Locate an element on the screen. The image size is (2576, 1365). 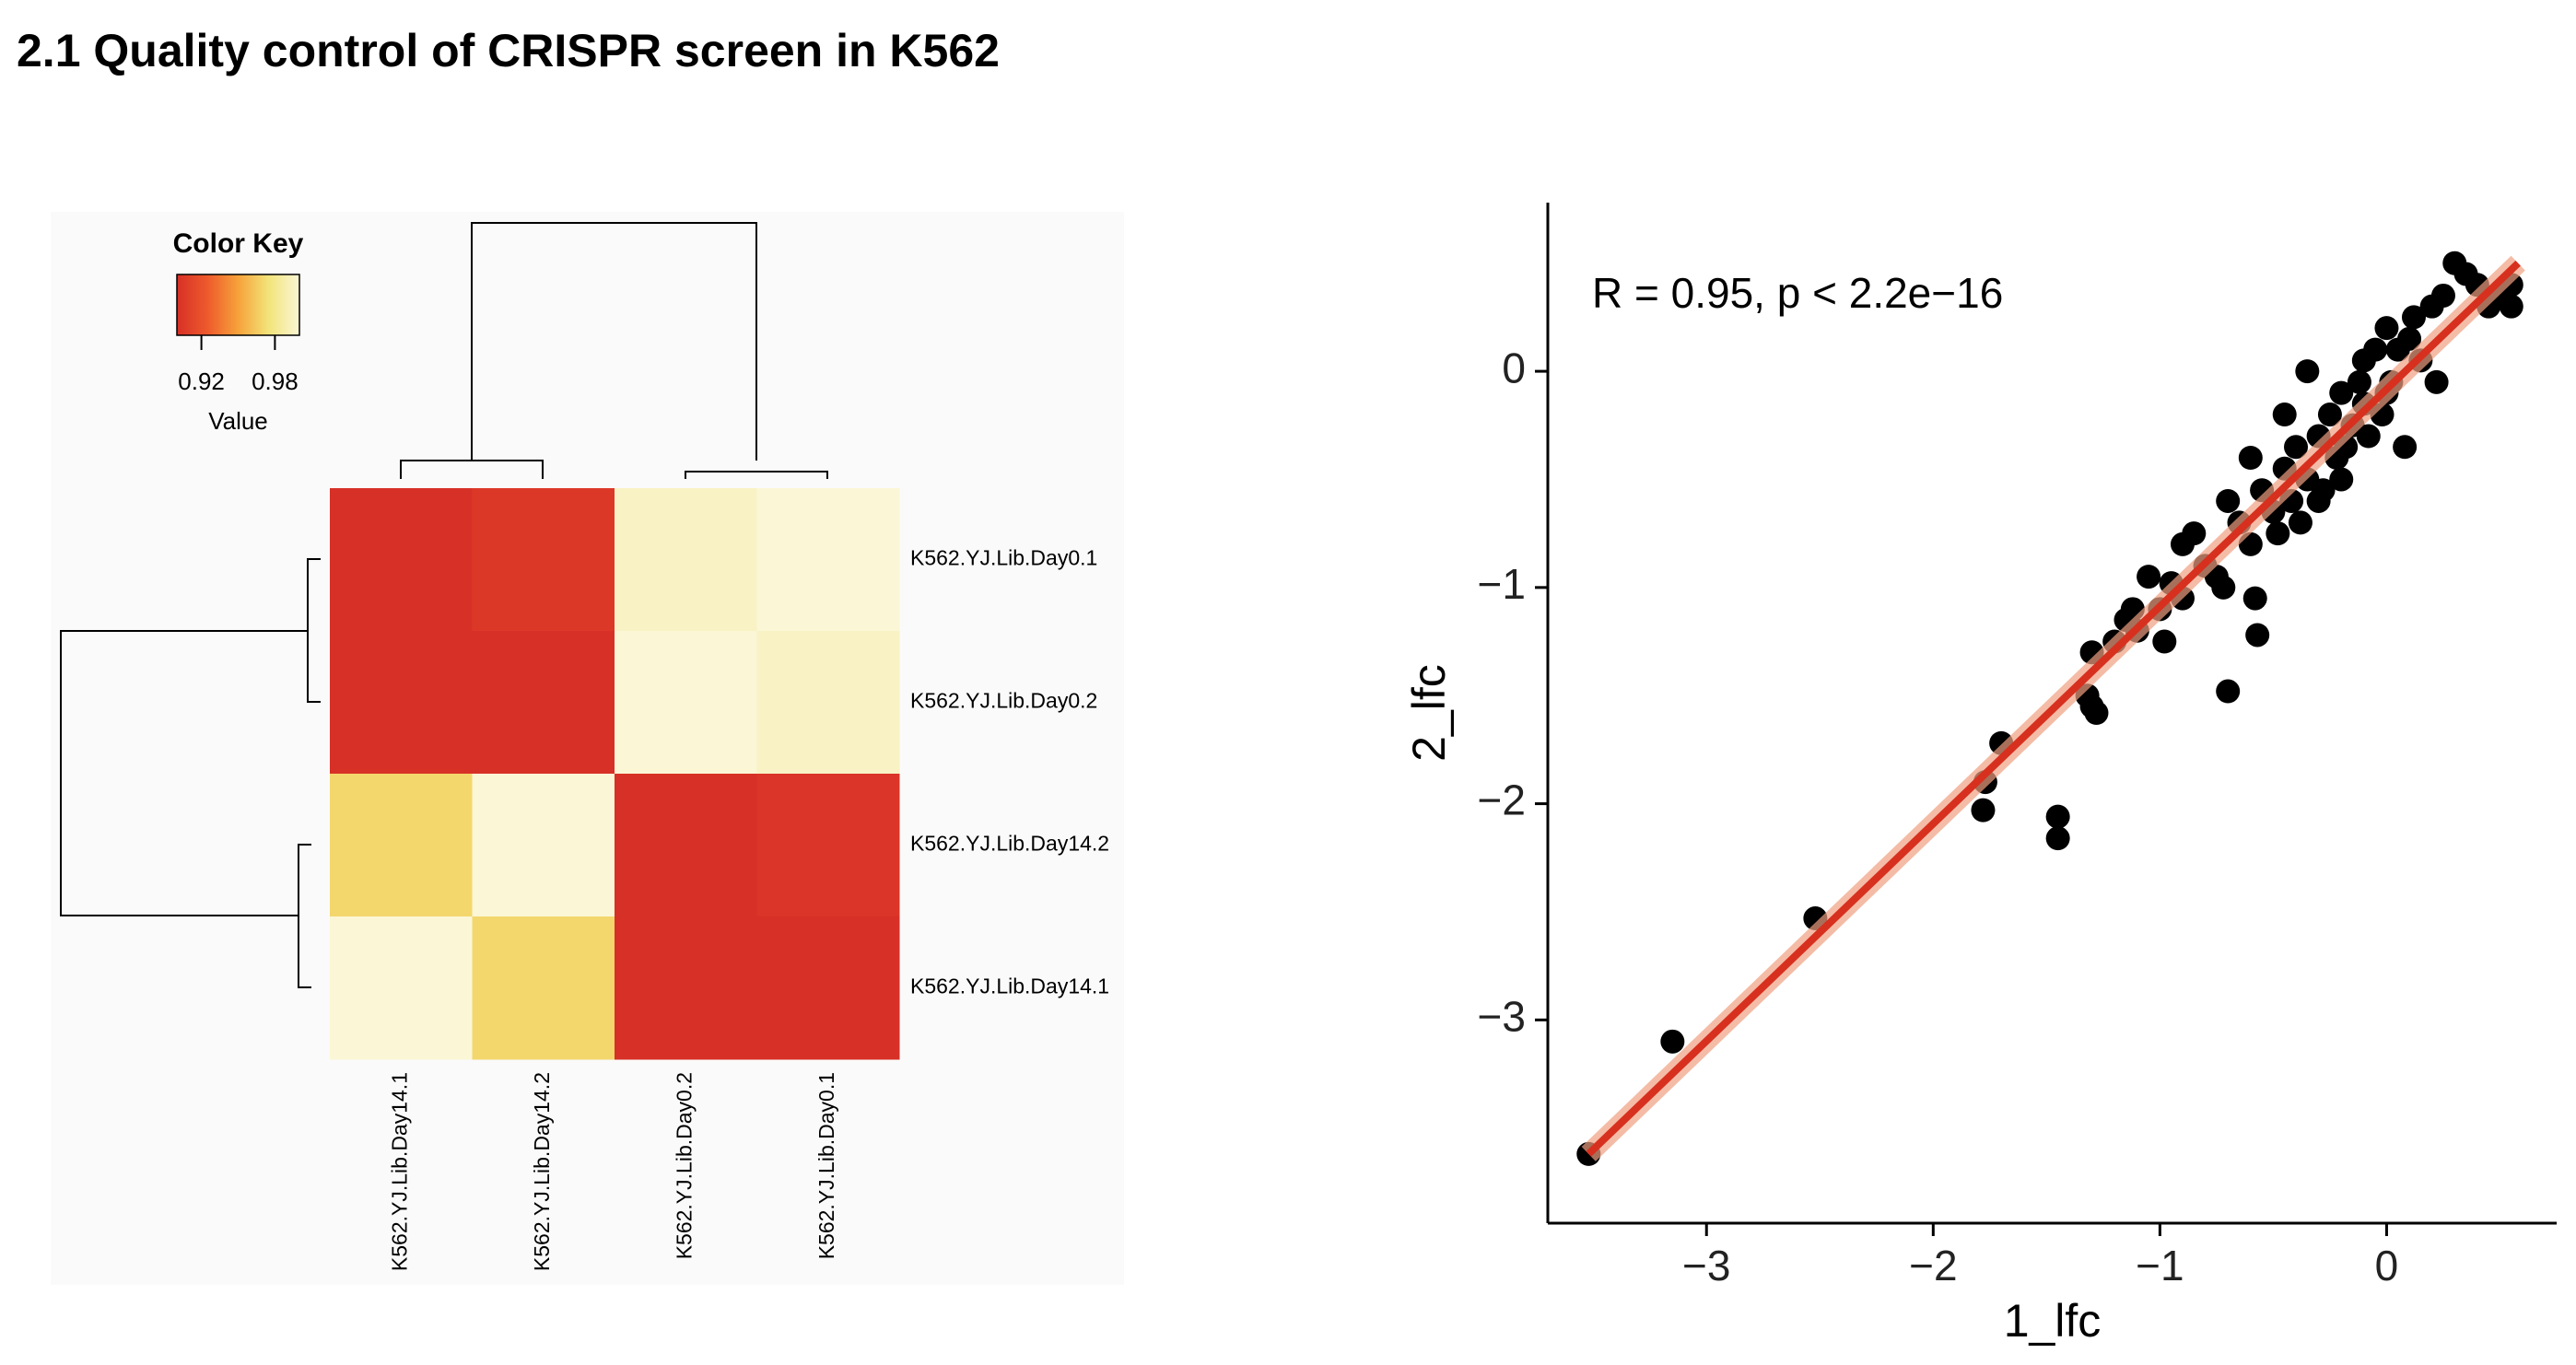
x-tick-label: −2 is located at coordinates (1933, 1265).